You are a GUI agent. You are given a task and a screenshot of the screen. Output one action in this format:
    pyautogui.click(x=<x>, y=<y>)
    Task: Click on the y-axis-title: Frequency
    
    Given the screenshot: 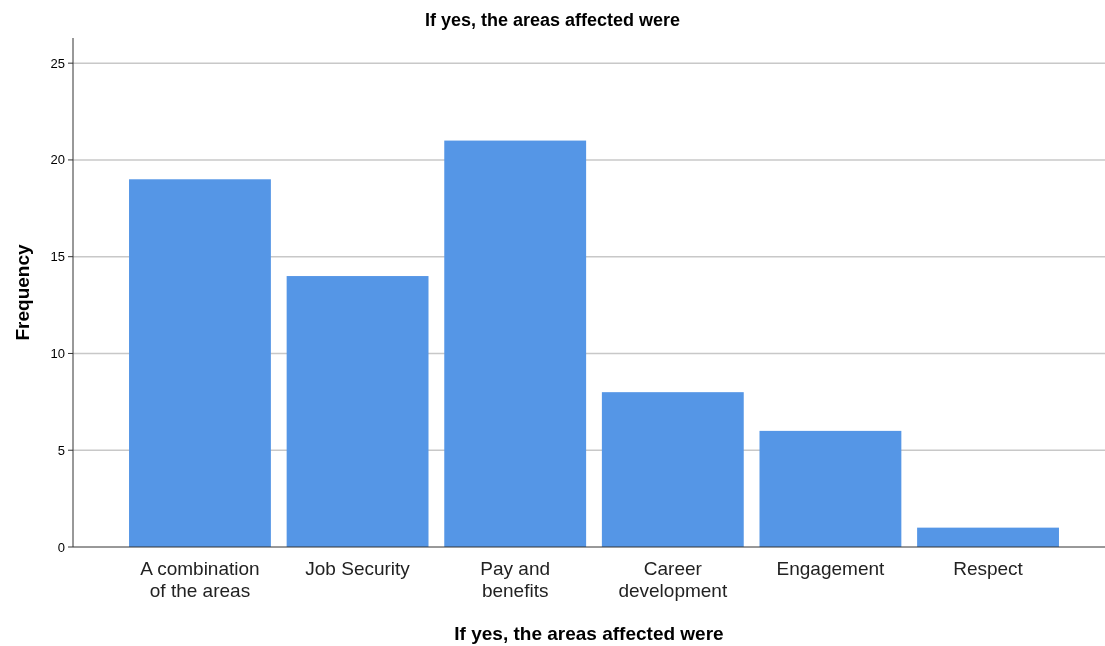 What is the action you would take?
    pyautogui.click(x=22, y=292)
    